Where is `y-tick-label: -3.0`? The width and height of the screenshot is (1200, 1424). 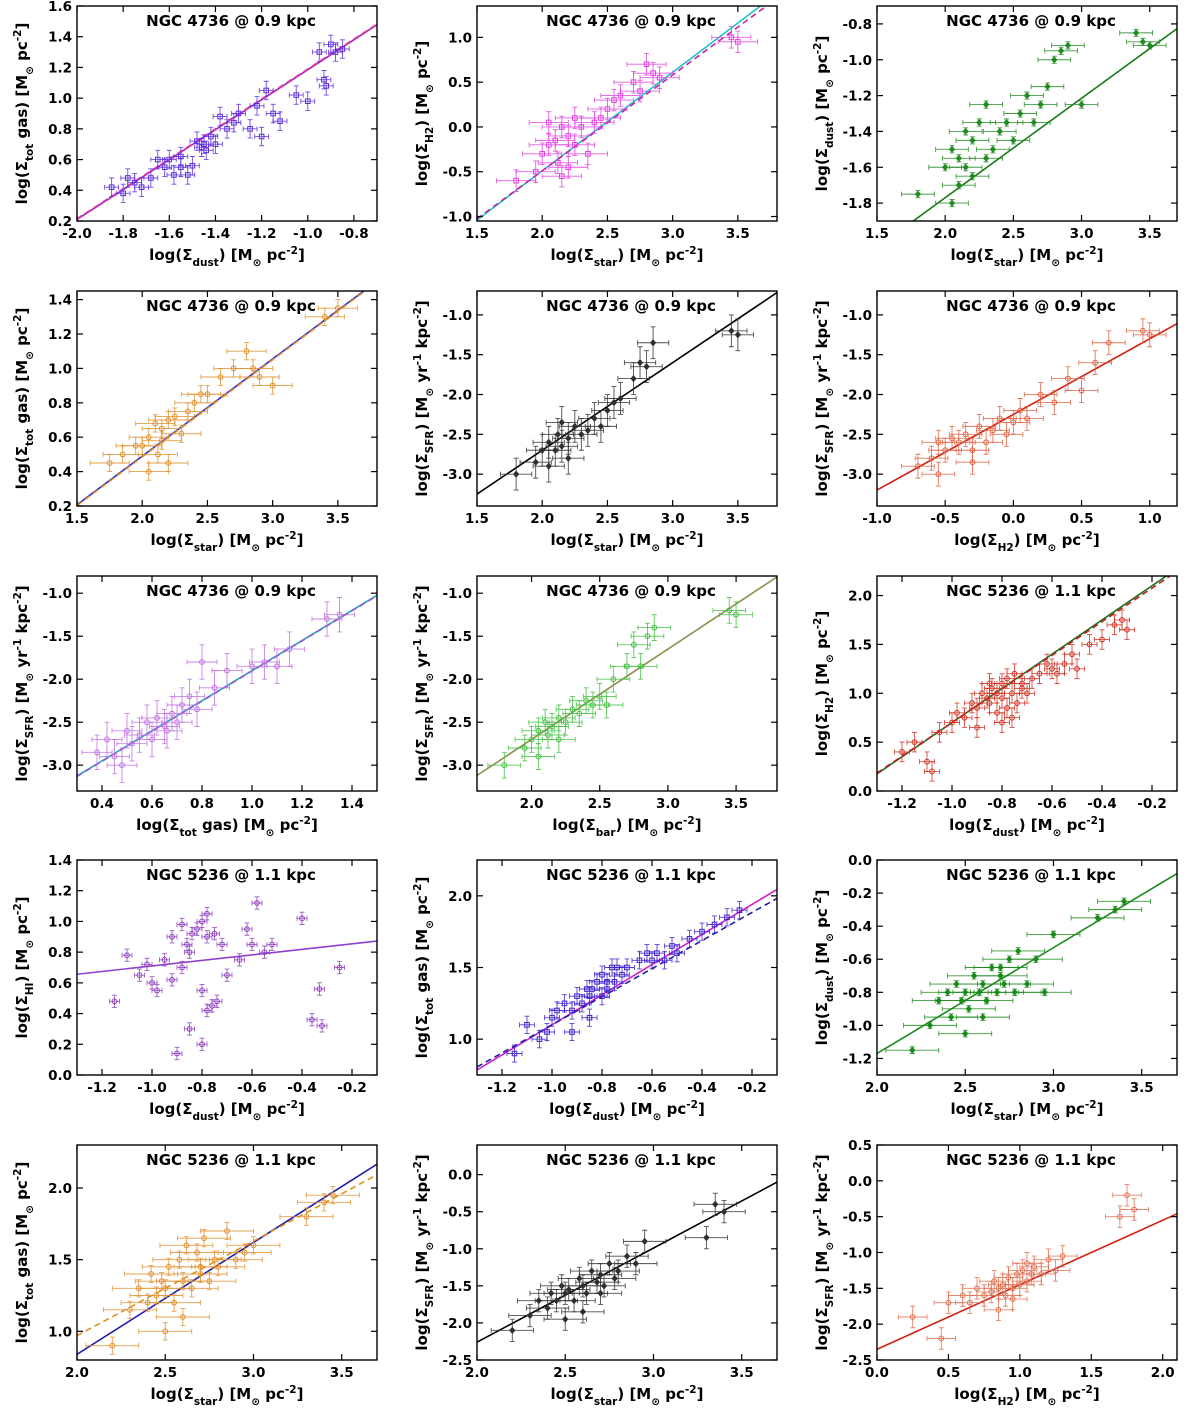 y-tick-label: -3.0 is located at coordinates (457, 766).